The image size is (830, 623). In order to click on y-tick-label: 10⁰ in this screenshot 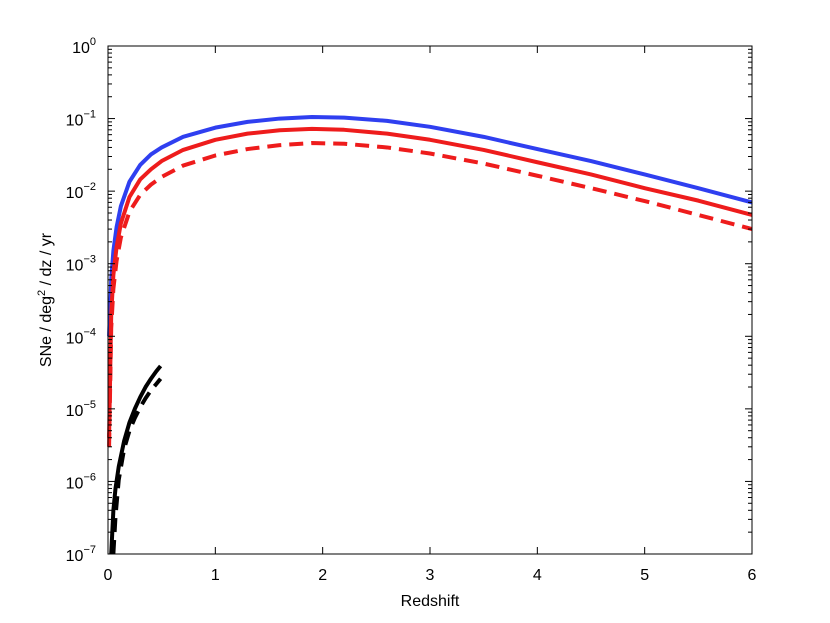, I will do `click(84, 46)`.